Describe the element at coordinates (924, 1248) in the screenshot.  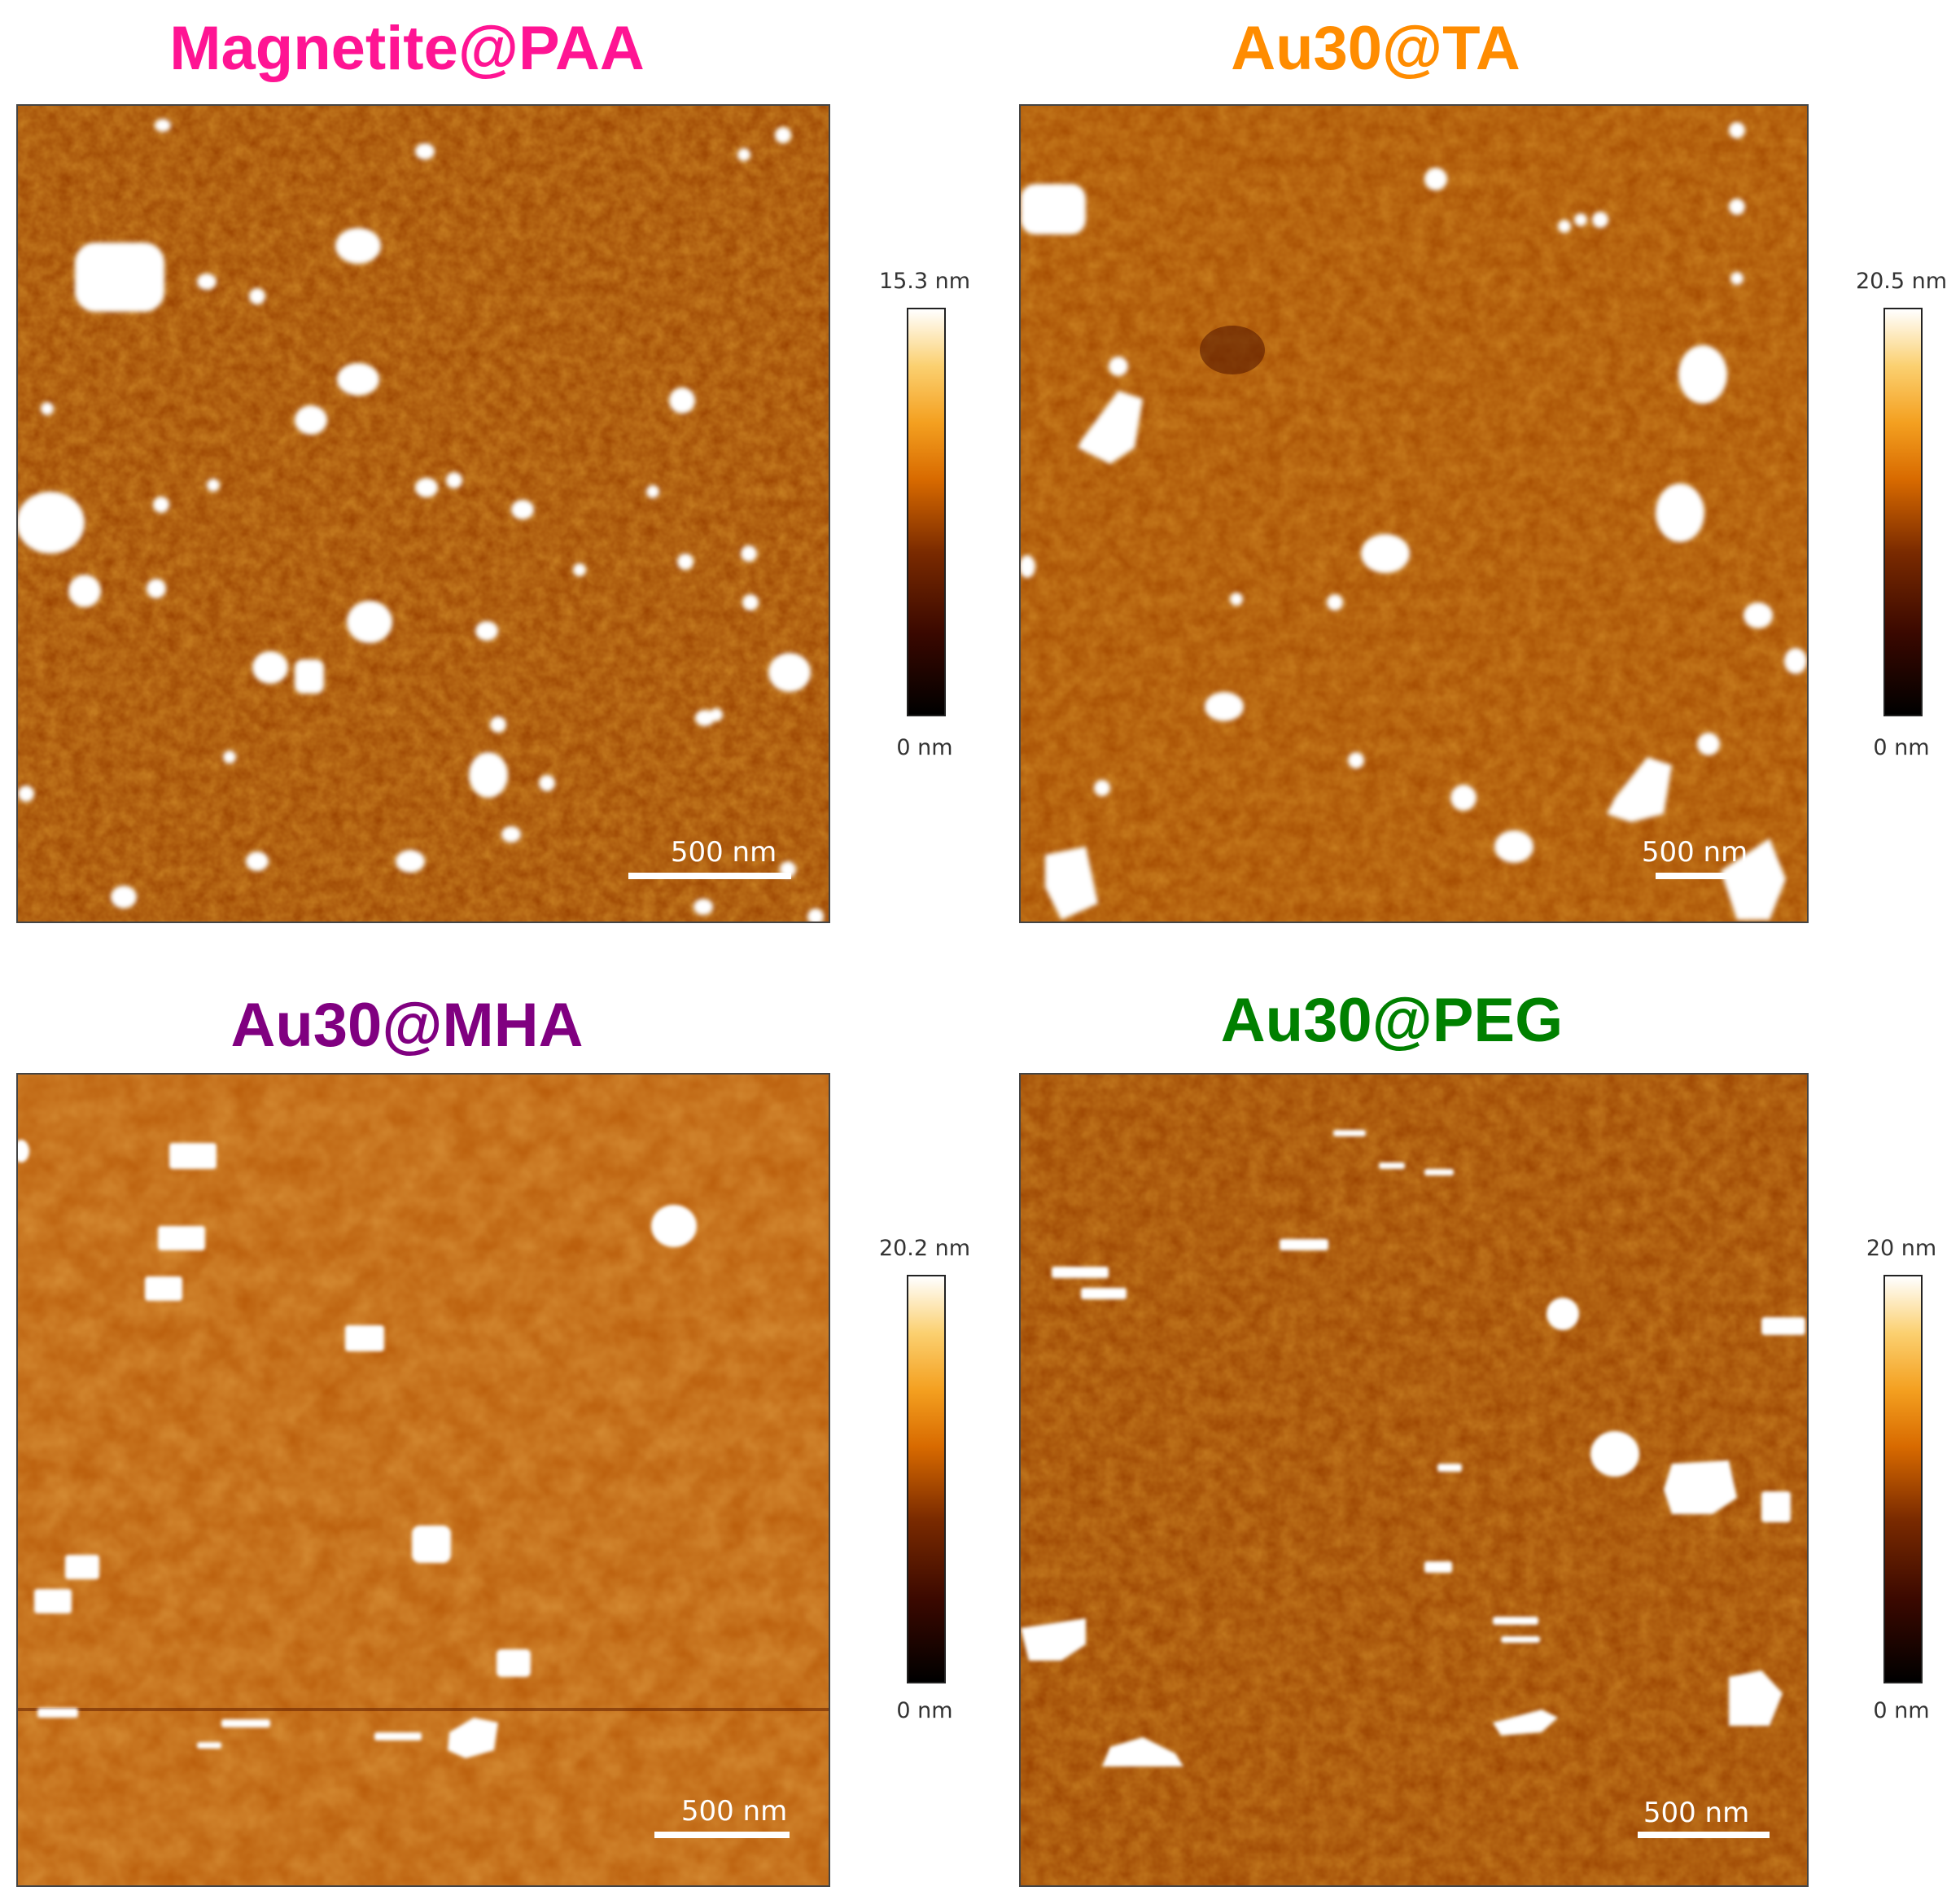
I see `colorbar-max-label: 20.2 nm` at that location.